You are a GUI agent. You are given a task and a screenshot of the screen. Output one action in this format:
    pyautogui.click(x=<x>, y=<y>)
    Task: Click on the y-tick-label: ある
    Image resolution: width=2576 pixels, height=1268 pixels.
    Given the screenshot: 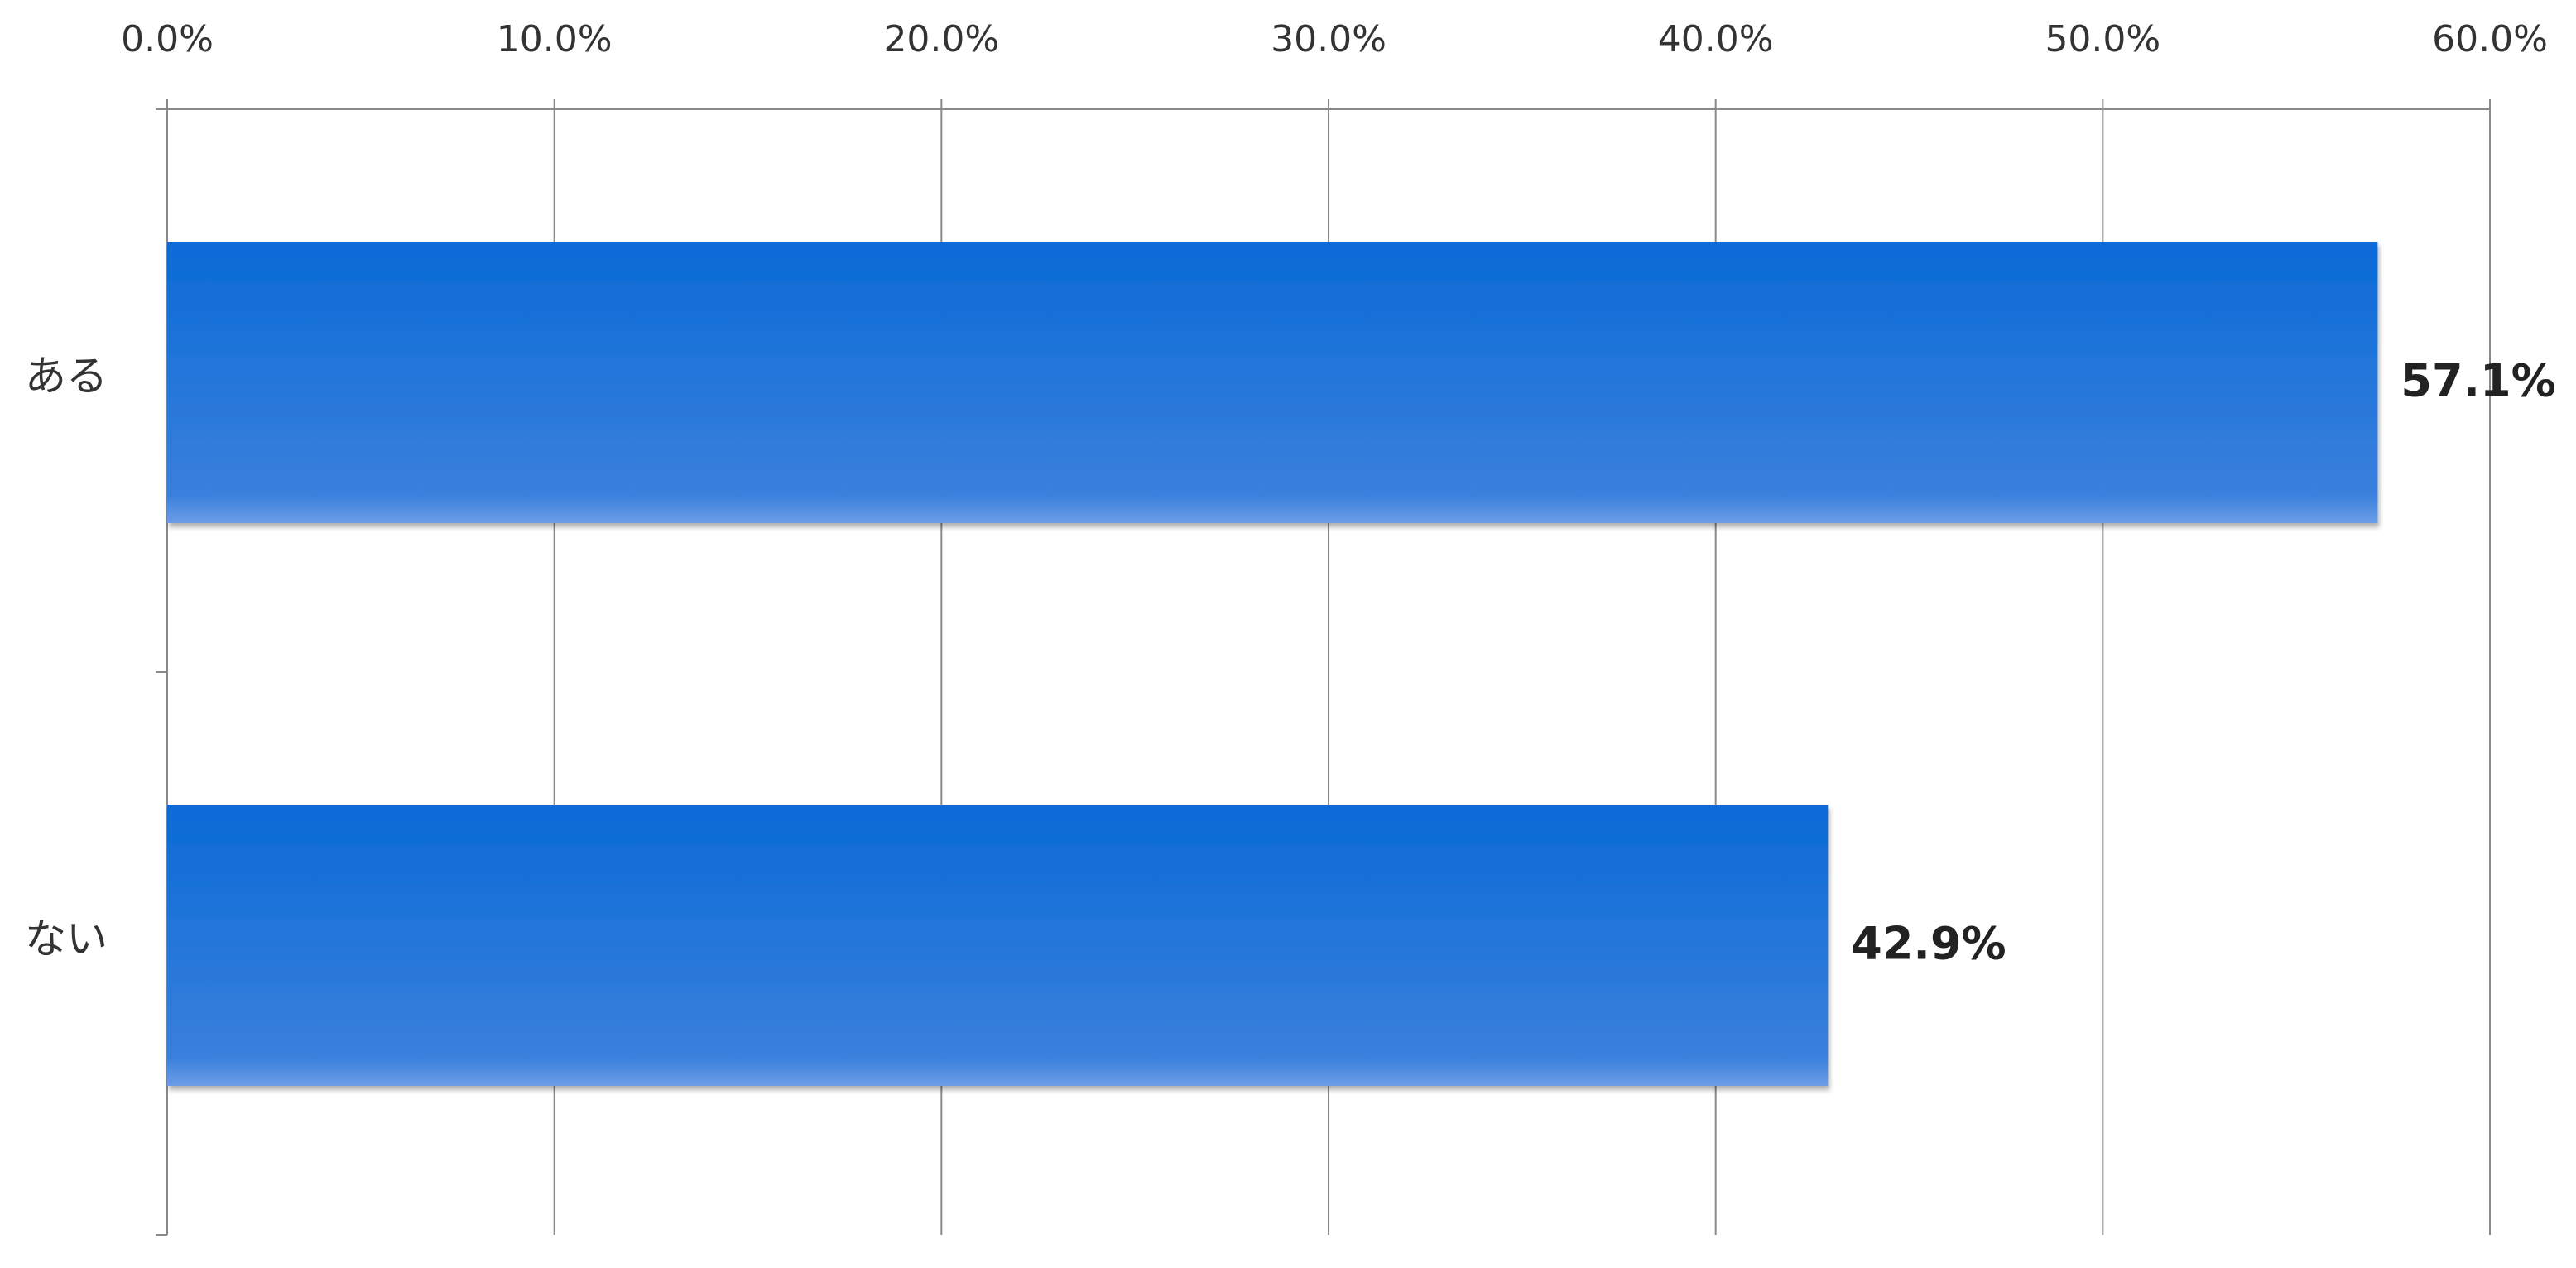 What is the action you would take?
    pyautogui.click(x=66, y=377)
    